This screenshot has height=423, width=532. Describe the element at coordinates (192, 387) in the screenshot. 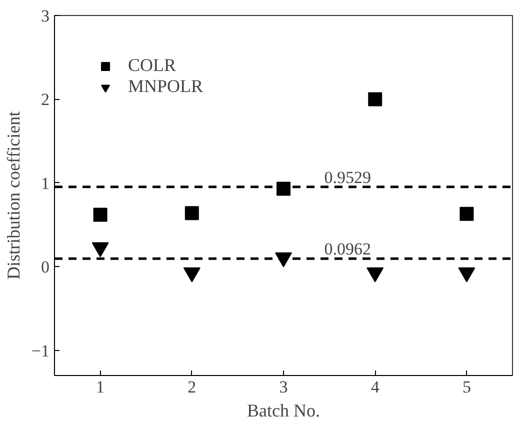

I see `x-tick-label: 2` at that location.